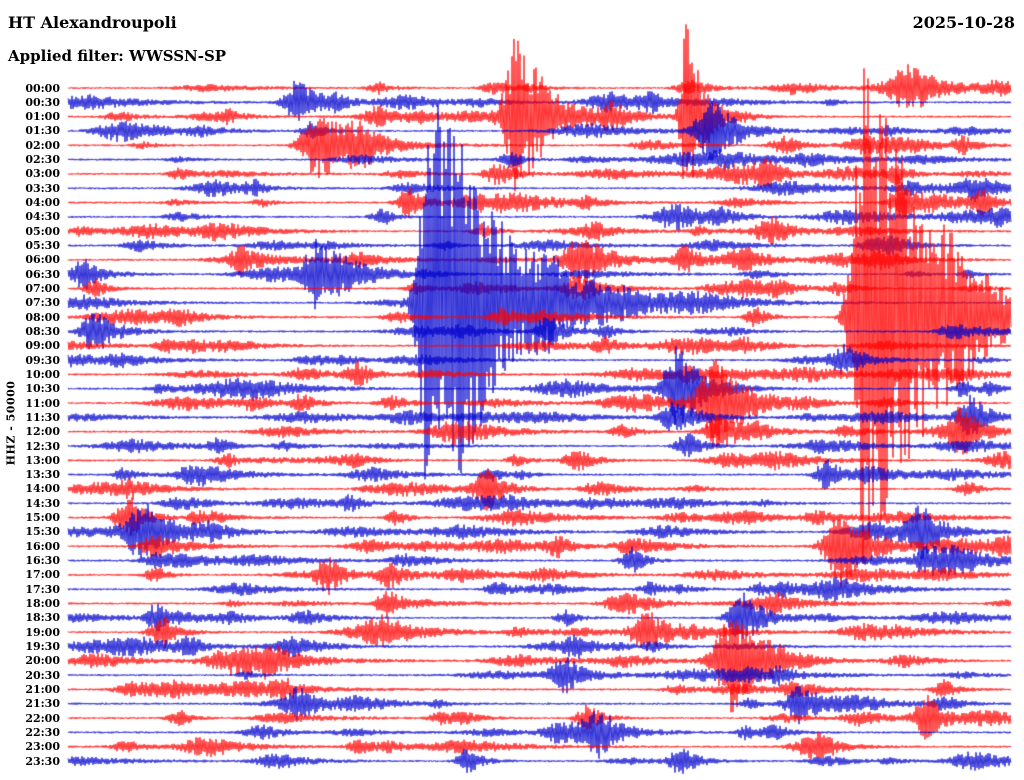 This screenshot has width=1024, height=780. I want to click on time-label: 01:00, so click(42, 117).